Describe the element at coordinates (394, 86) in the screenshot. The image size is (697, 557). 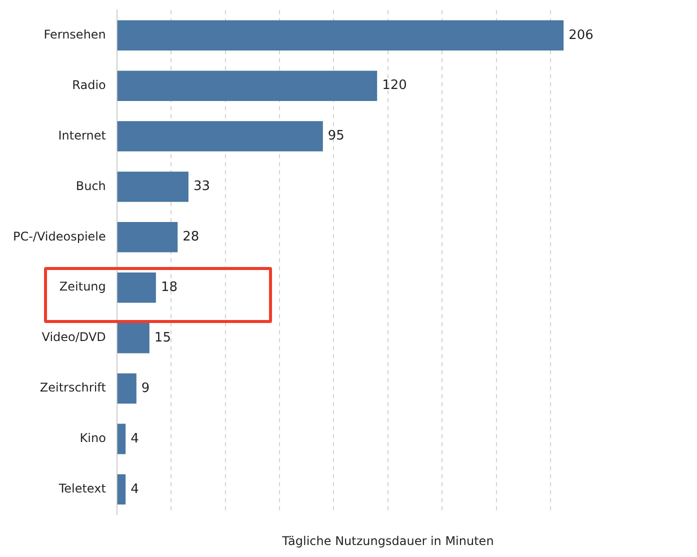
I see `data-label: 120` at that location.